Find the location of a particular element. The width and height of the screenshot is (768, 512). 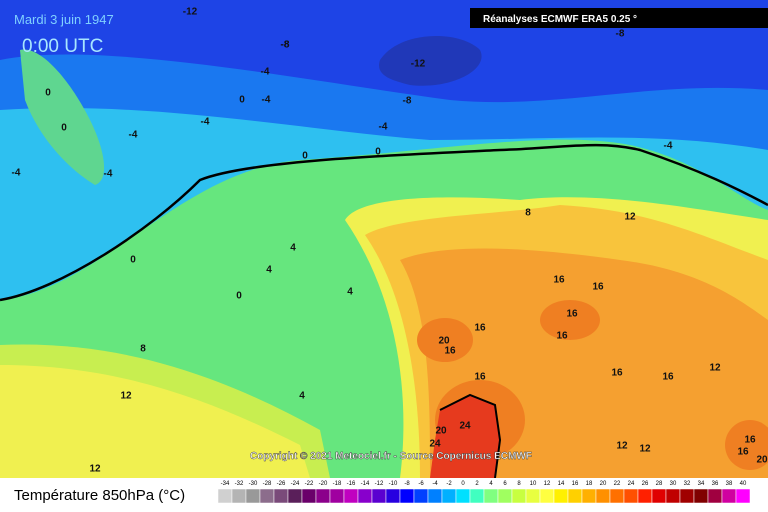

scale-label: 16 is located at coordinates (575, 484).